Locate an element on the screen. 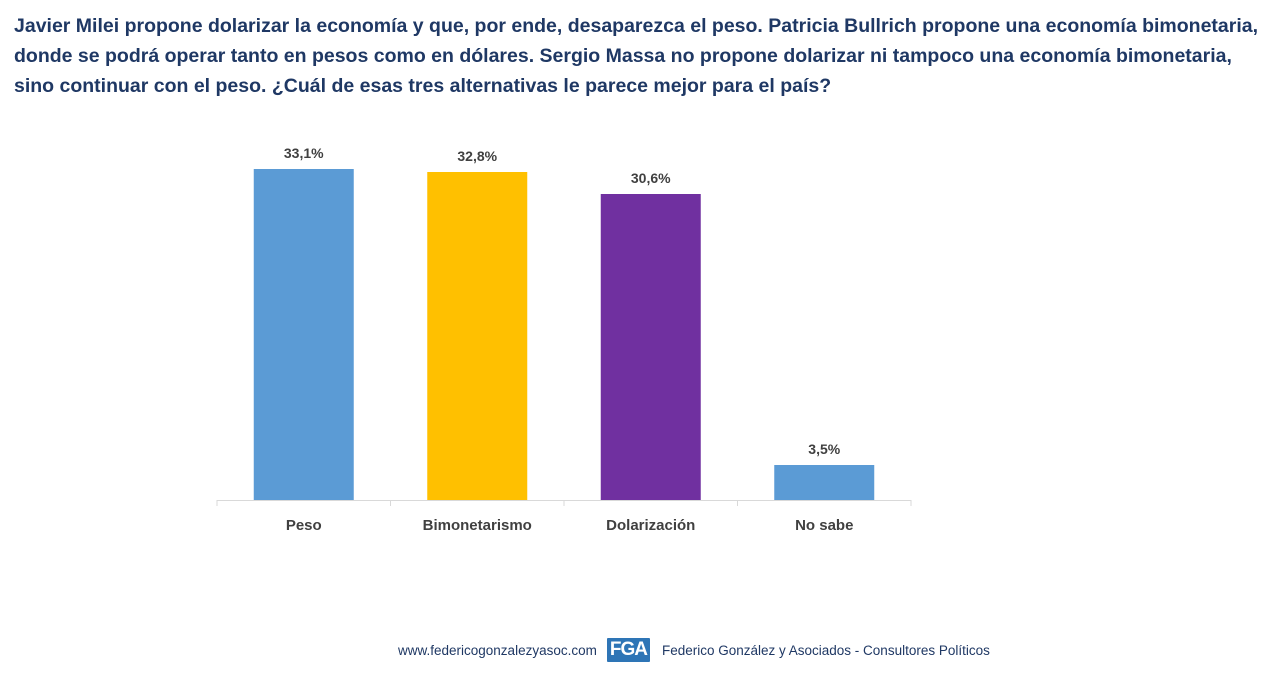  category-label: Peso is located at coordinates (304, 525).